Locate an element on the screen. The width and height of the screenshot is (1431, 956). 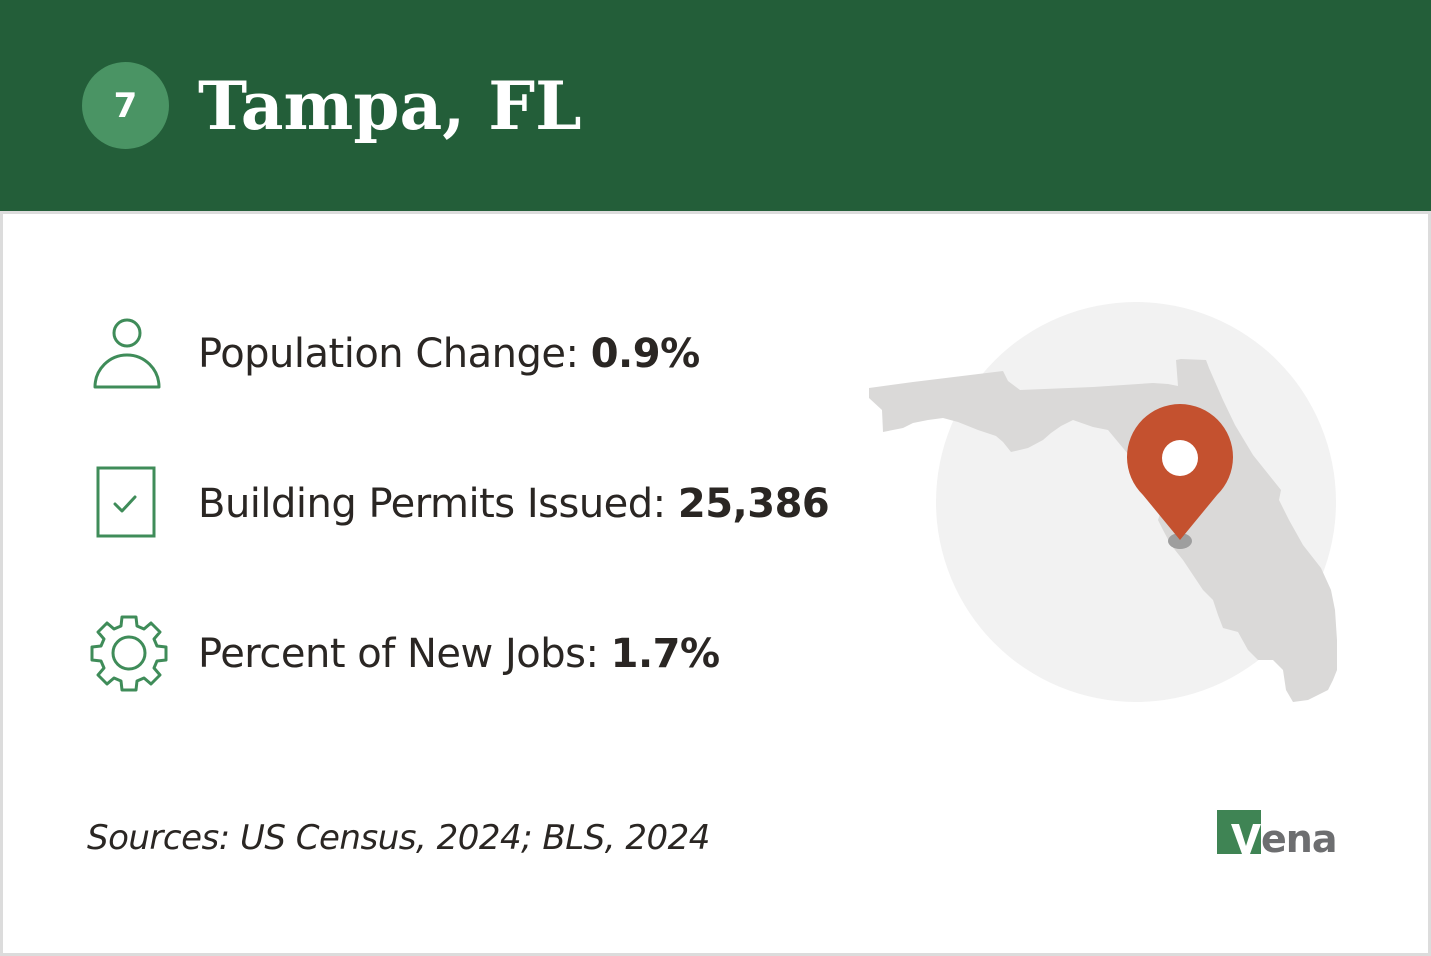
florida-map is located at coordinates (1103, 502).